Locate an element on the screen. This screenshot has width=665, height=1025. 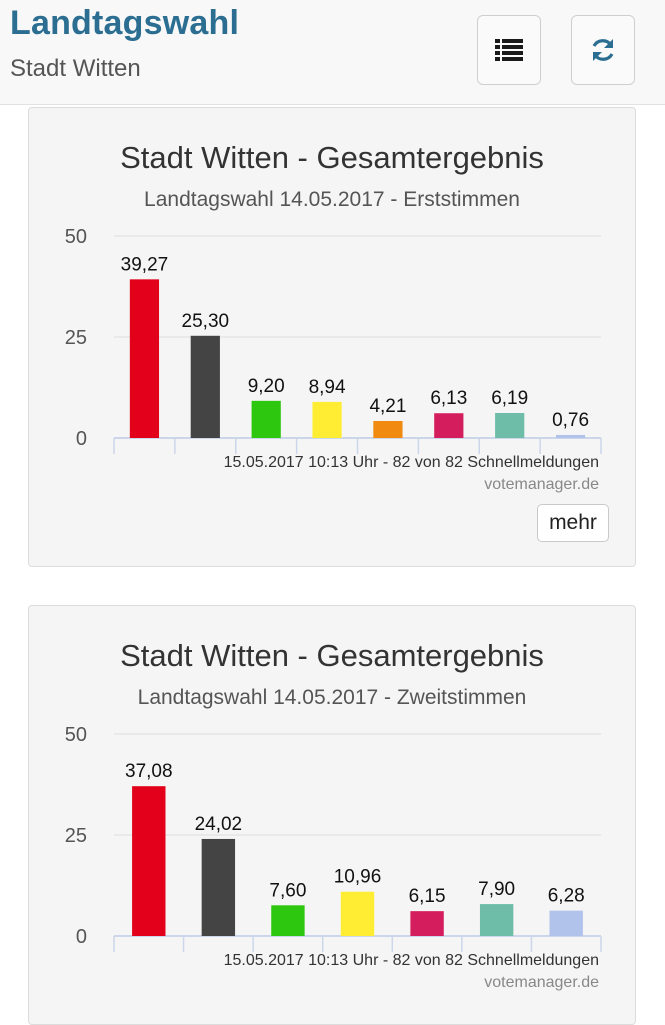
more-button: mehr is located at coordinates (573, 523).